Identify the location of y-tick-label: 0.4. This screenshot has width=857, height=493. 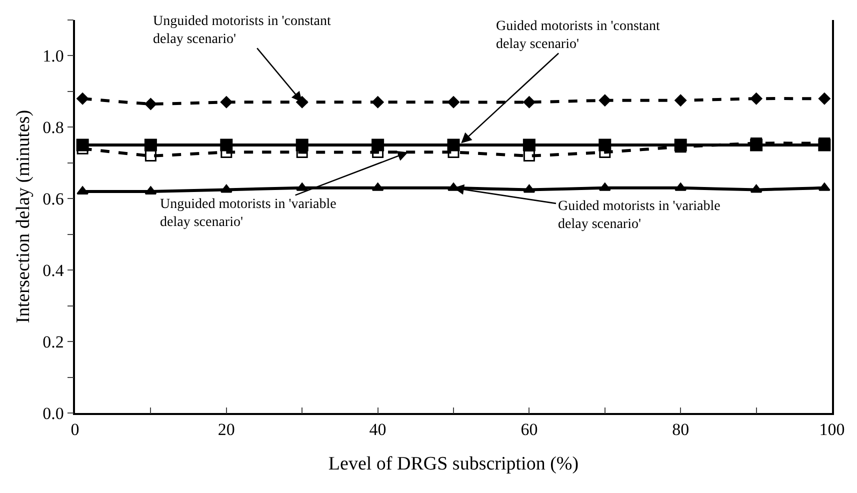
(53, 270).